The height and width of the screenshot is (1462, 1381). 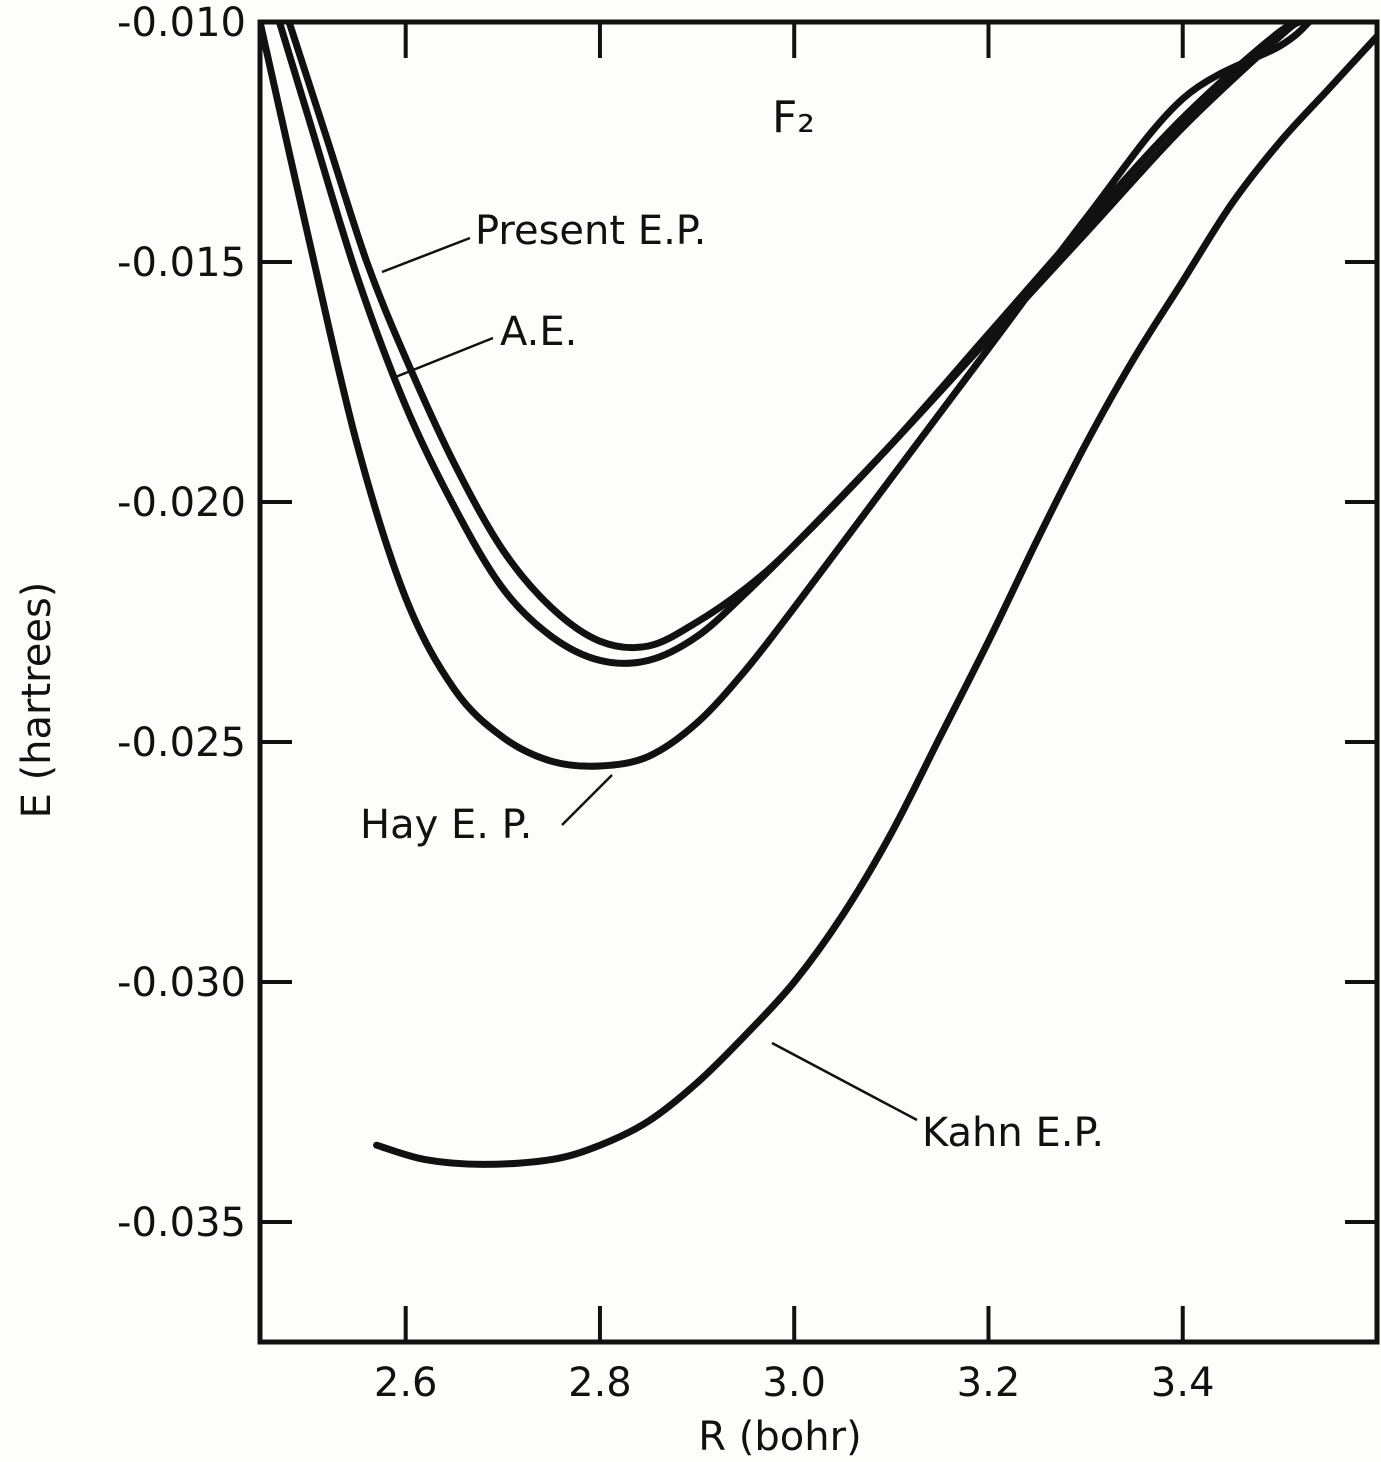 What do you see at coordinates (794, 1383) in the screenshot?
I see `x-tick-label: 3.0` at bounding box center [794, 1383].